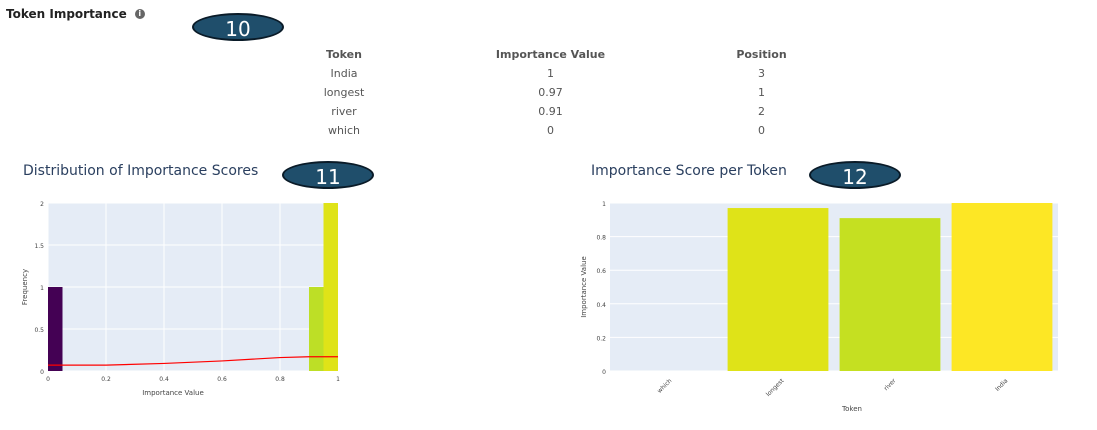 The height and width of the screenshot is (430, 1097). Describe the element at coordinates (761, 111) in the screenshot. I see `cell-position: 2` at that location.